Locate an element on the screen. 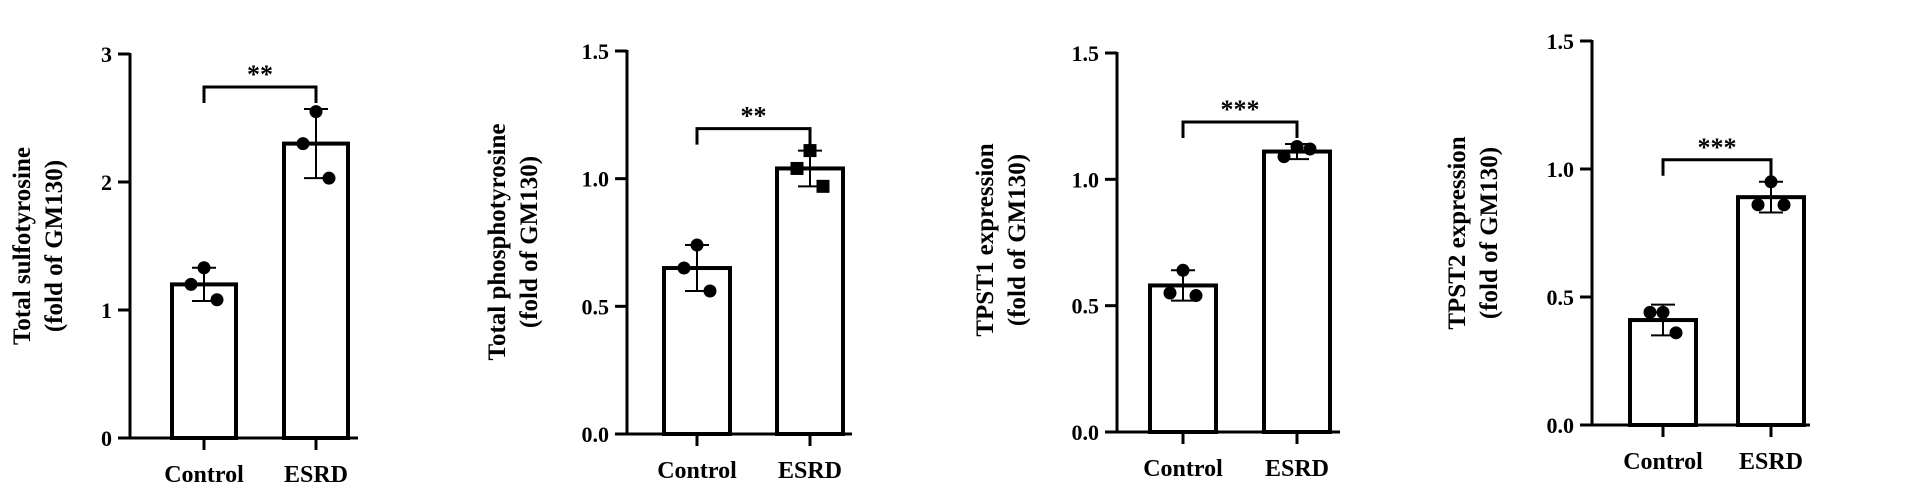 The width and height of the screenshot is (1920, 486). y-axis-label: Total sulfotyrosine (fold of GM130) is located at coordinates (38, 246).